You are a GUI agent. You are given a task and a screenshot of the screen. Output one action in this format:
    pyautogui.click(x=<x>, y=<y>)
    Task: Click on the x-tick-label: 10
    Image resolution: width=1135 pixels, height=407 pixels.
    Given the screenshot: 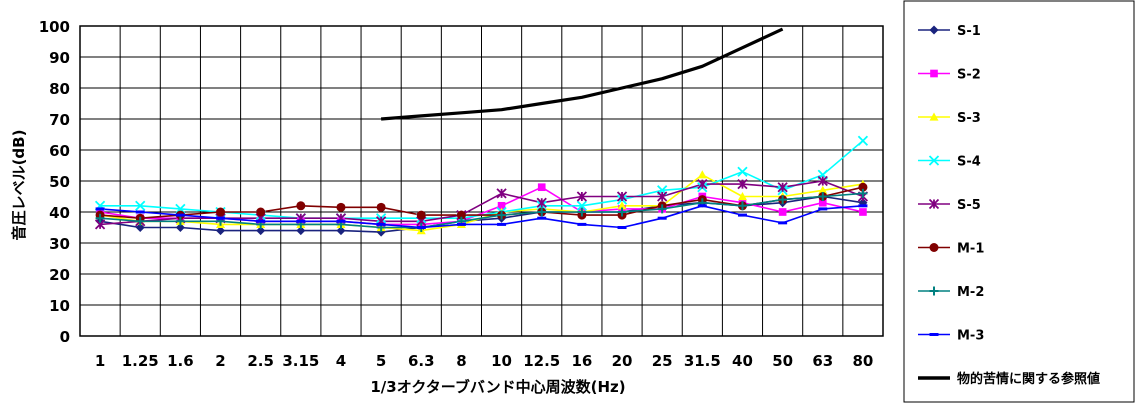 What is the action you would take?
    pyautogui.click(x=501, y=361)
    